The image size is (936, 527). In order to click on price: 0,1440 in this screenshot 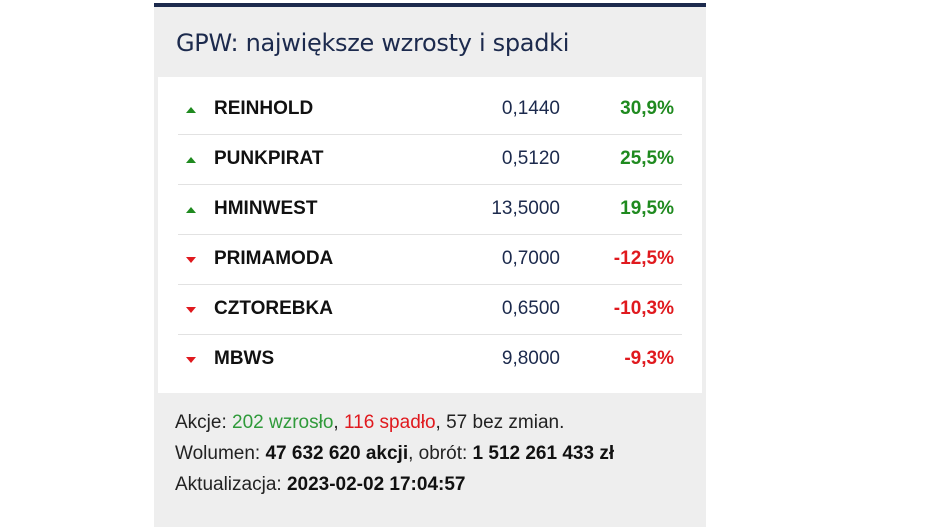, I will do `click(530, 108)`.